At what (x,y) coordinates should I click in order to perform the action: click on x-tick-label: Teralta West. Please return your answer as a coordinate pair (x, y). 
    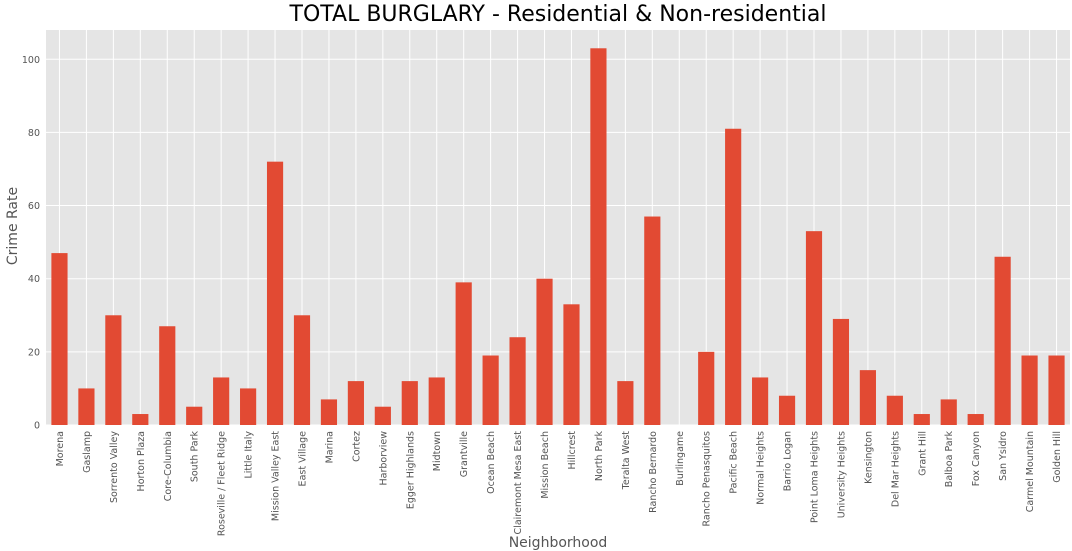
    Looking at the image, I should click on (626, 461).